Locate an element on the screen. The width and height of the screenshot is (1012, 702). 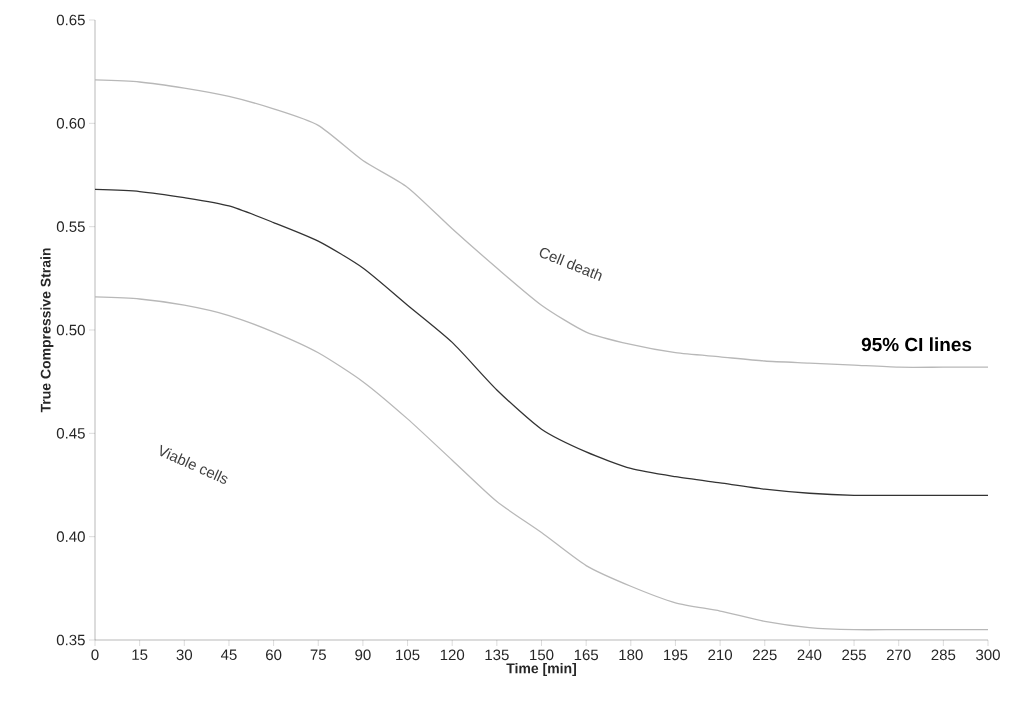
x-tick-label: 165 is located at coordinates (586, 655).